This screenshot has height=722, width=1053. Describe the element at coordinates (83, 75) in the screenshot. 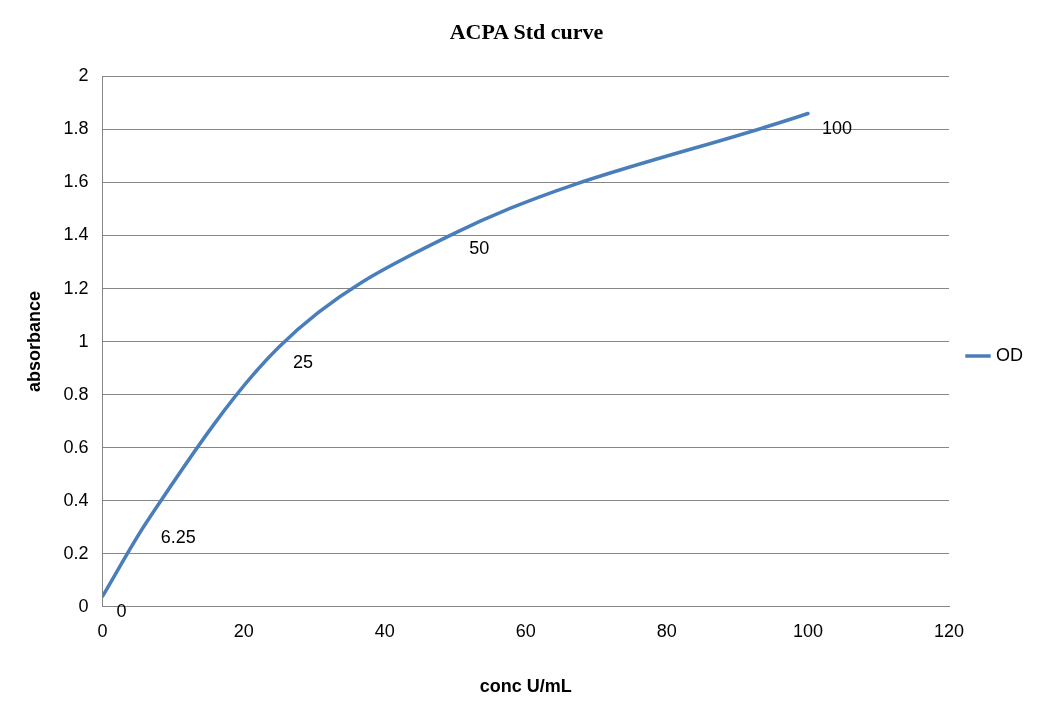

I see `y-tick-label: 2` at that location.